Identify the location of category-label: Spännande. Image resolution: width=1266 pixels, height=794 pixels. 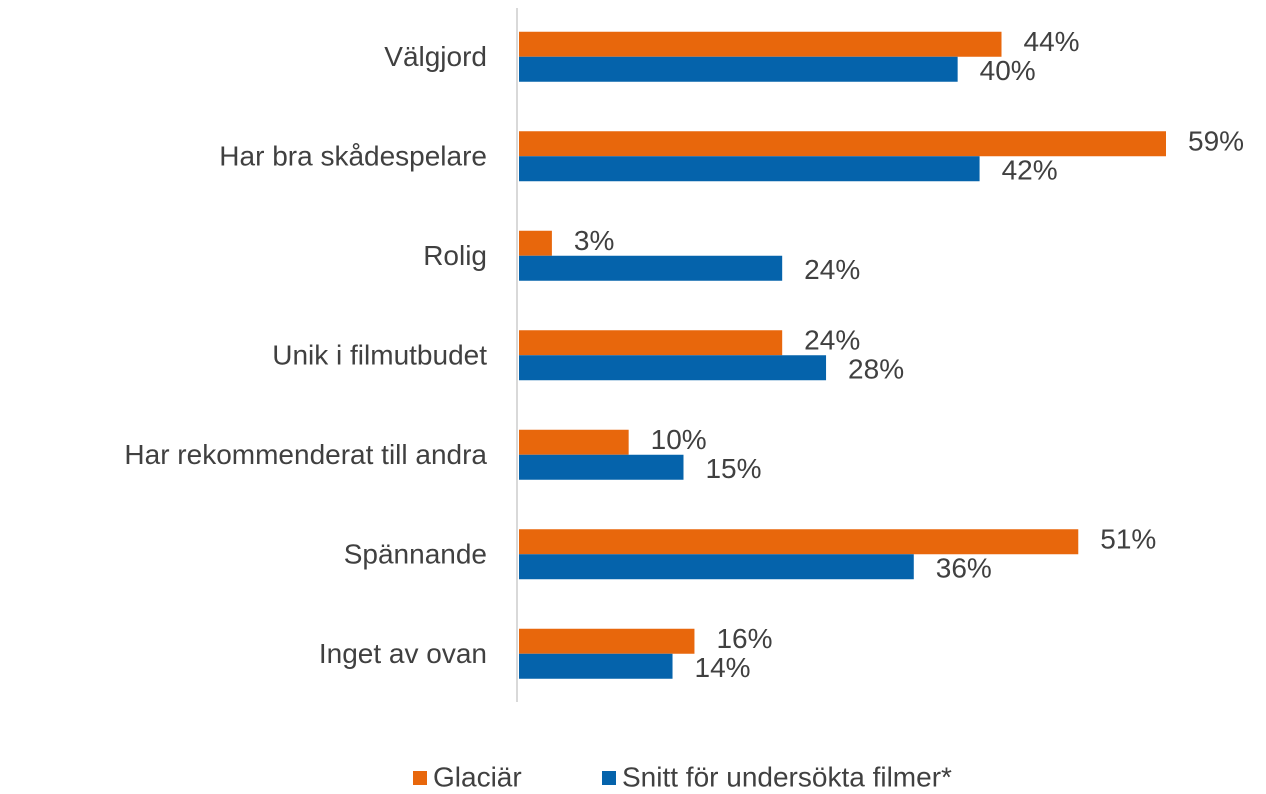
(415, 554).